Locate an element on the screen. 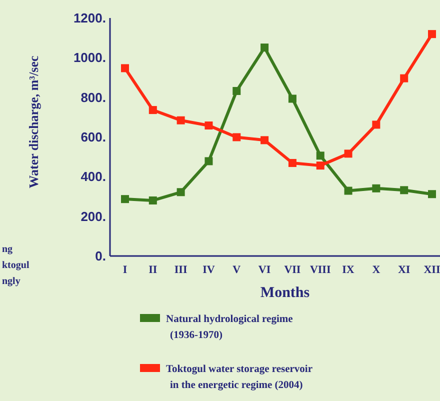  y-tick-label: 1200. is located at coordinates (89, 18).